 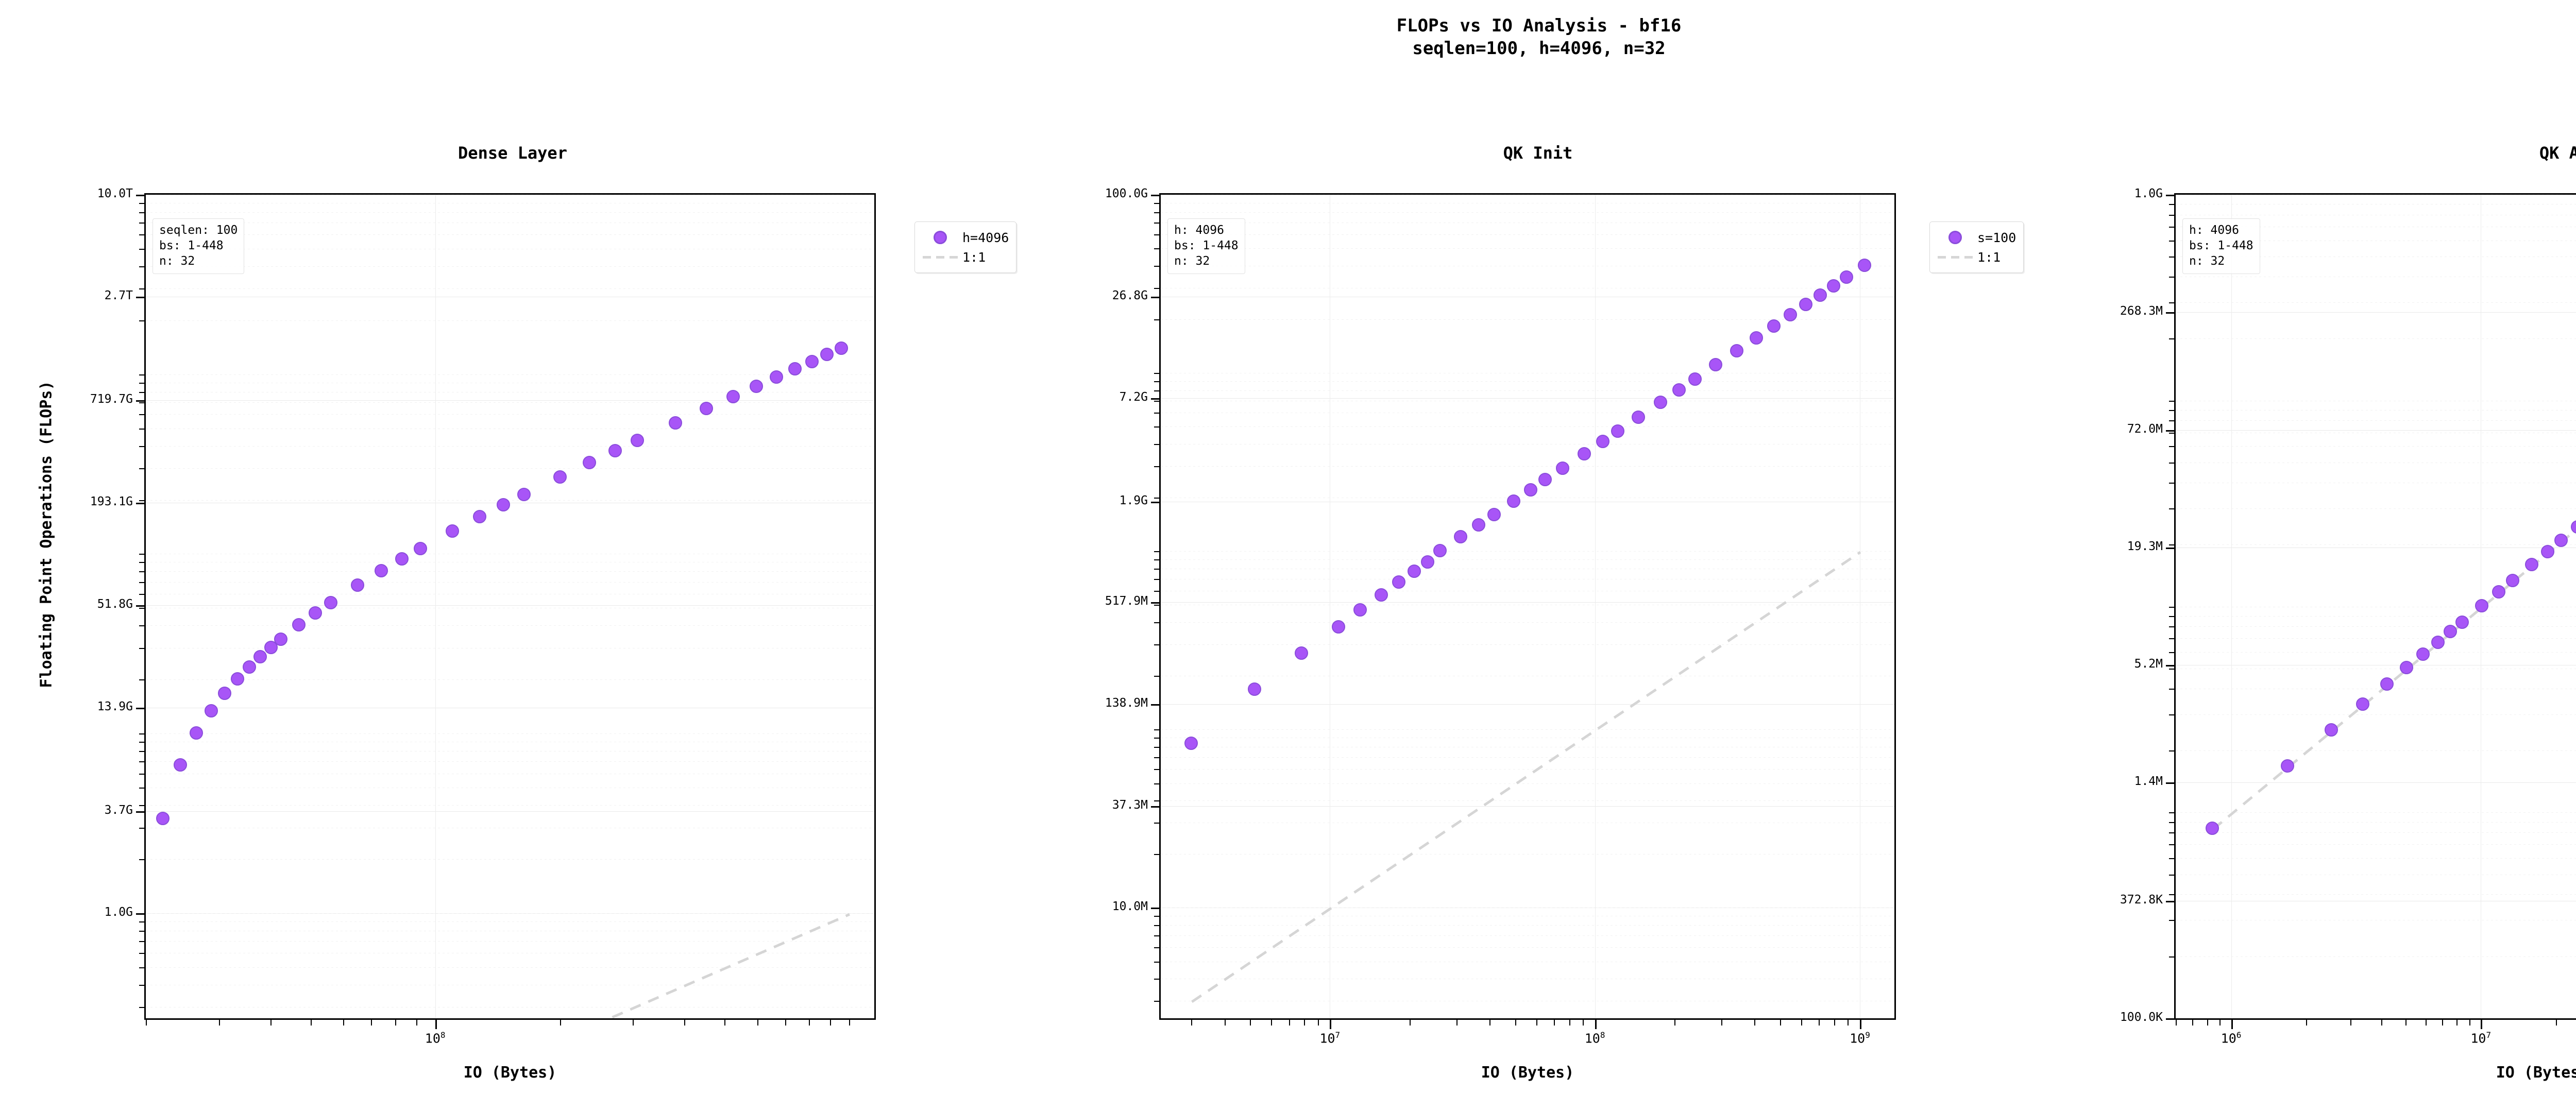 What do you see at coordinates (1989, 257) in the screenshot?
I see `legend-label: 1:1` at bounding box center [1989, 257].